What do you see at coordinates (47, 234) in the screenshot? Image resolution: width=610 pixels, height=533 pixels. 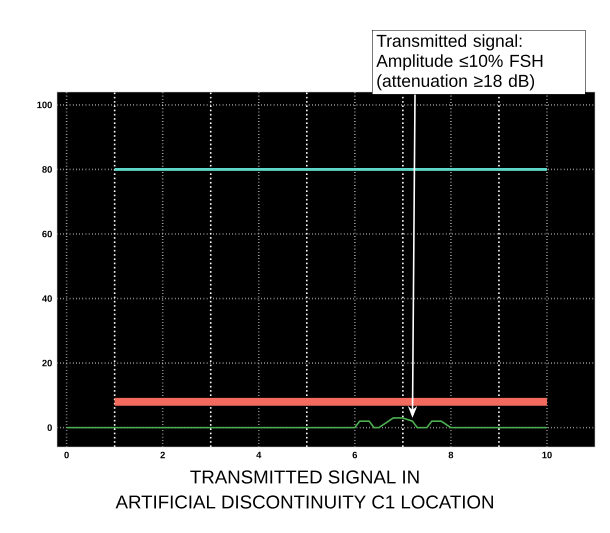 I see `y-tick-label: 60` at bounding box center [47, 234].